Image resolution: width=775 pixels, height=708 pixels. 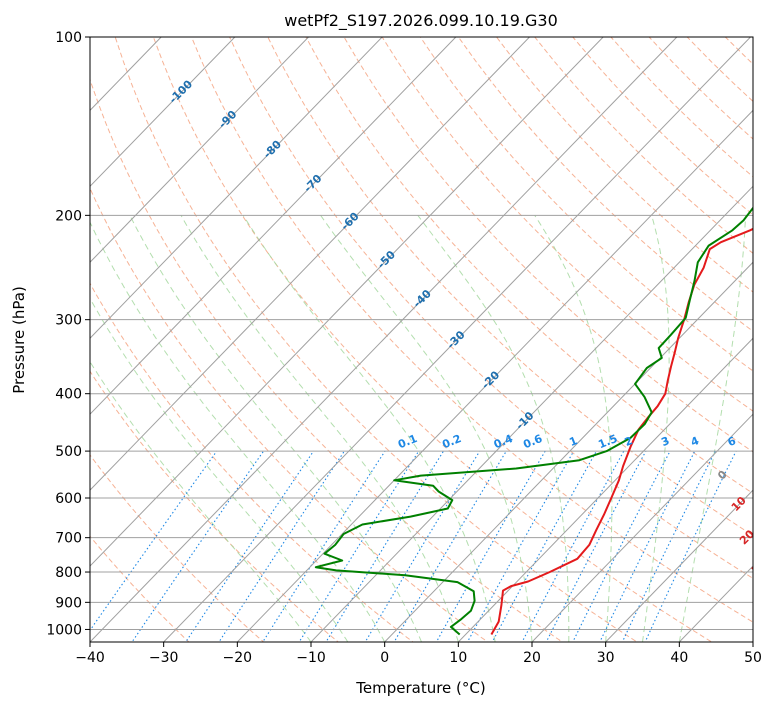 I want to click on y-tick-label: 300, so click(x=68, y=321).